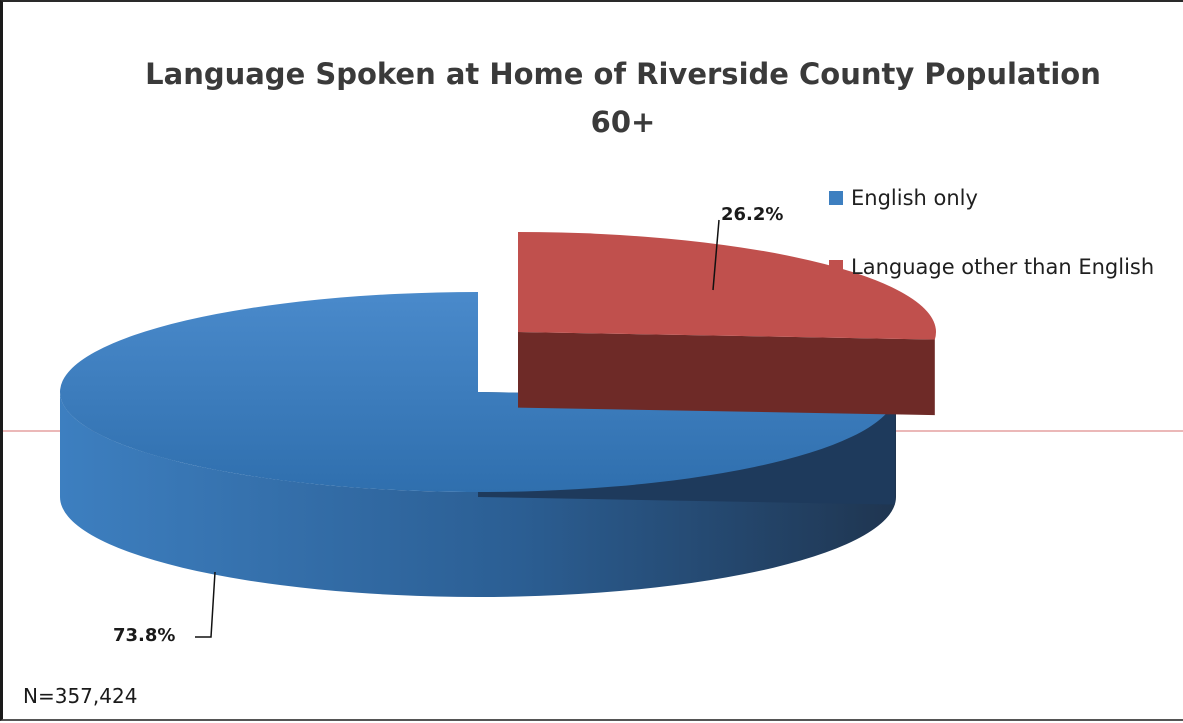 The height and width of the screenshot is (723, 1183). I want to click on chart-title-line2: 60+, so click(623, 122).